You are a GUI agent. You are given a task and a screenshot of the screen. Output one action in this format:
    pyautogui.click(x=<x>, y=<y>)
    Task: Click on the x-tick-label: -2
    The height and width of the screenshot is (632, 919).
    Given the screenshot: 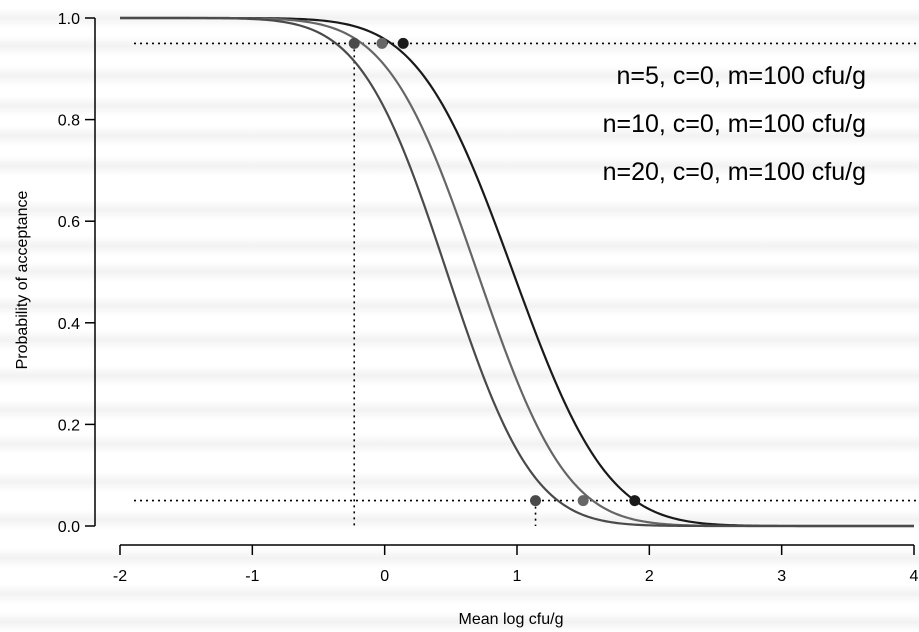 What is the action you would take?
    pyautogui.click(x=120, y=576)
    